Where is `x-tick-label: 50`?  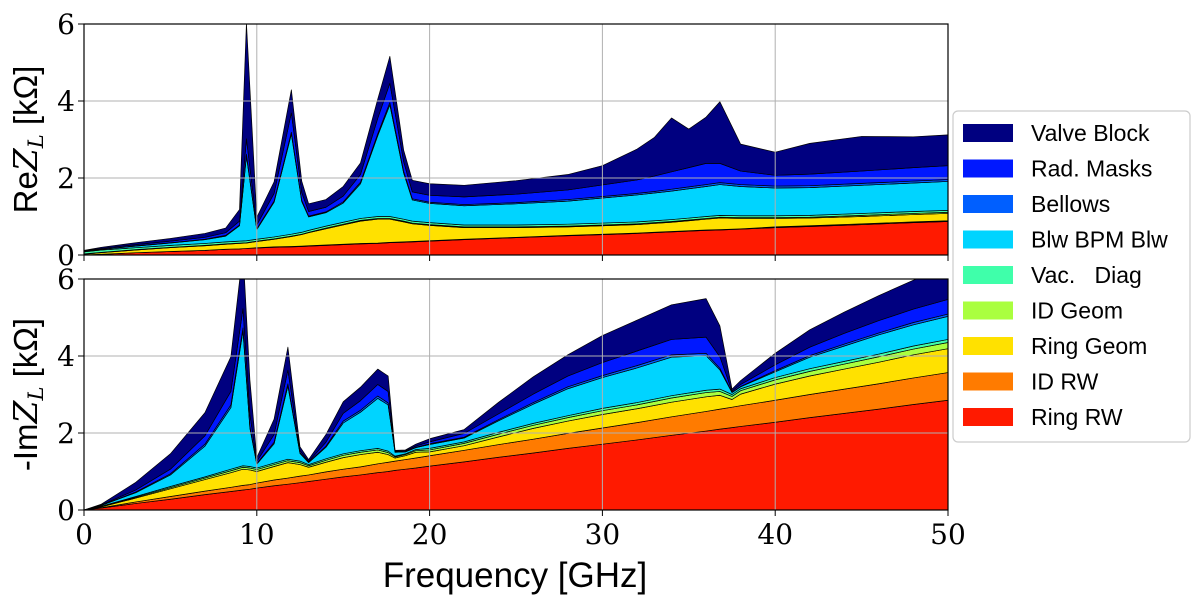 x-tick-label: 50 is located at coordinates (948, 534).